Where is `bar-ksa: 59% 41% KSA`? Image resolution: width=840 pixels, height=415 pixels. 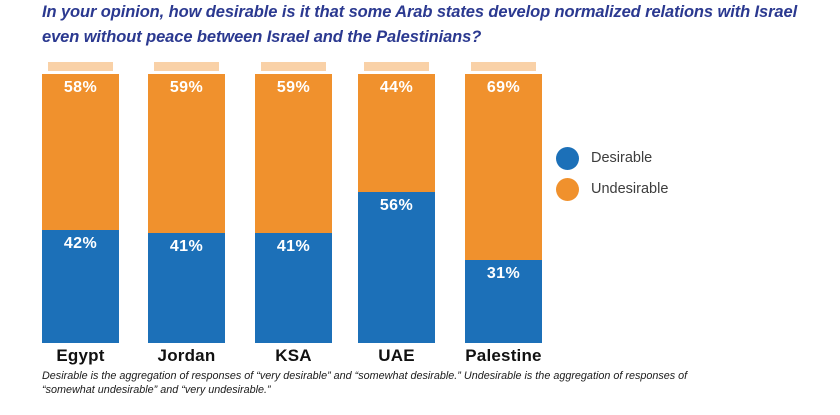 bar-ksa: 59% 41% KSA is located at coordinates (293, 214).